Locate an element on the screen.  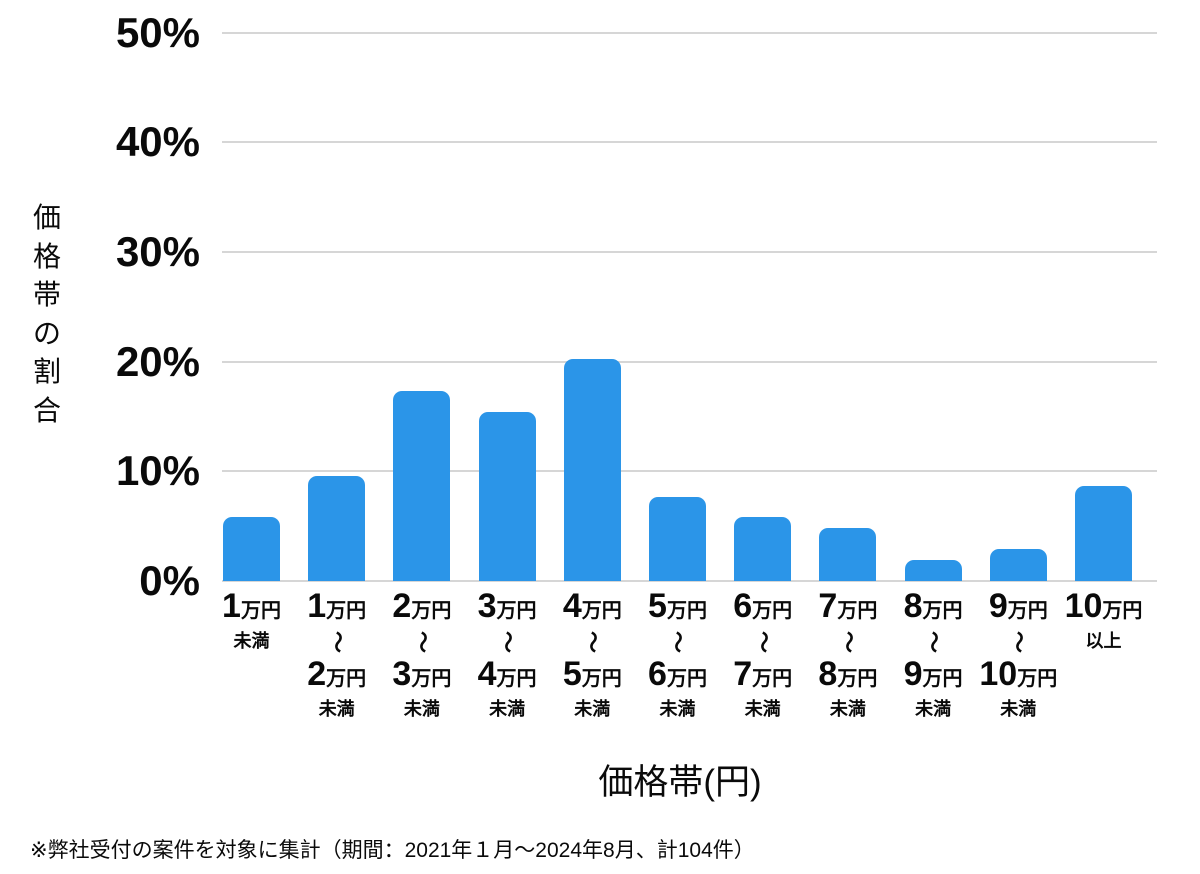
x-tick-label-9: 8万円〜 9万円 未満 is located at coordinates (933, 653).